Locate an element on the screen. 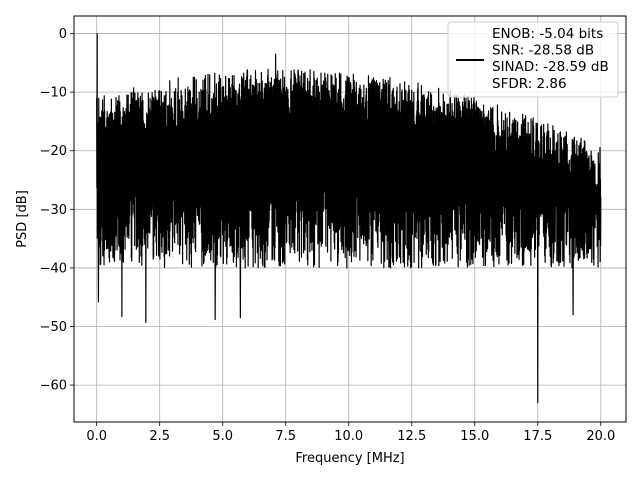 This screenshot has width=640, height=480. x-tick-label: 12.5 is located at coordinates (411, 436).